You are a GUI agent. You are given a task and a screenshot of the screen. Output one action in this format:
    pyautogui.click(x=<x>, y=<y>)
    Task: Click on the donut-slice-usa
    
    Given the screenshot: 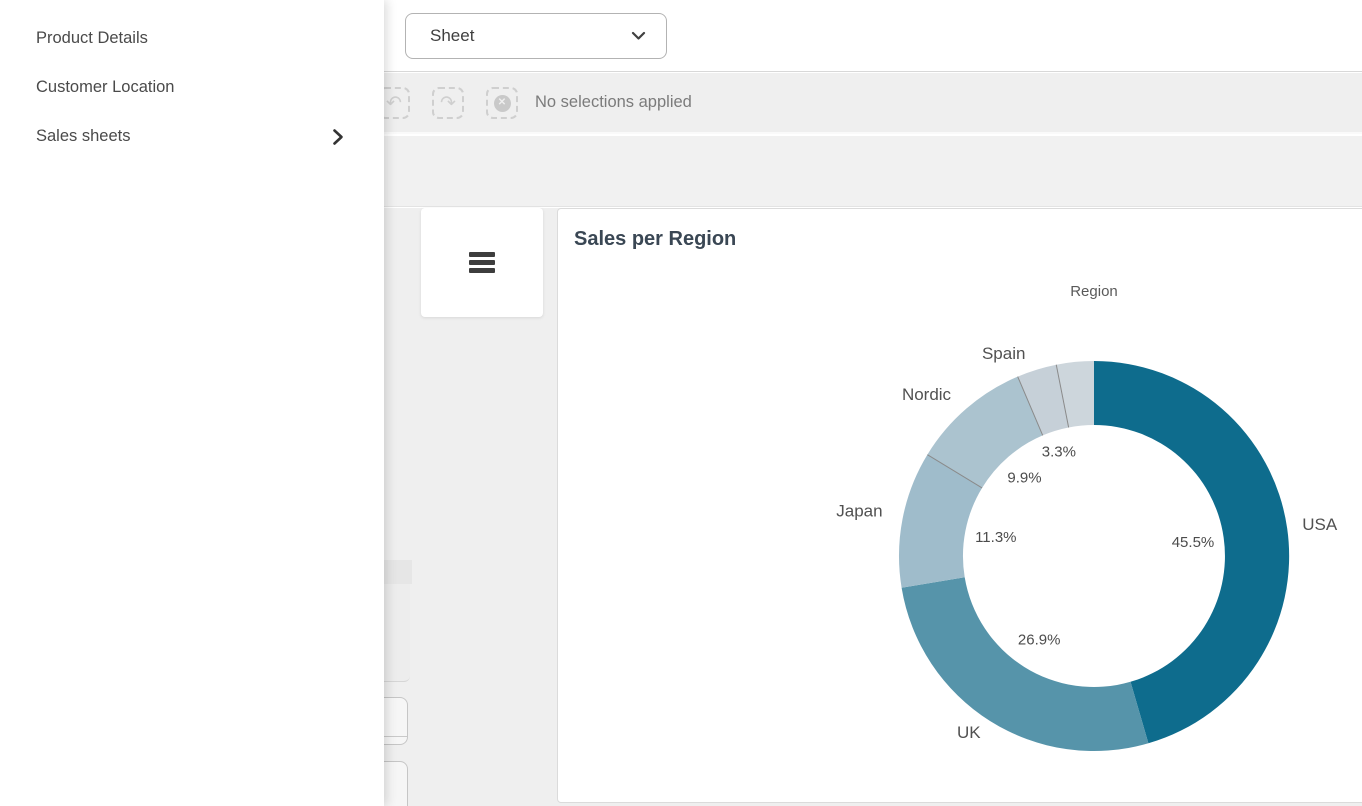 What is the action you would take?
    pyautogui.click(x=1192, y=552)
    